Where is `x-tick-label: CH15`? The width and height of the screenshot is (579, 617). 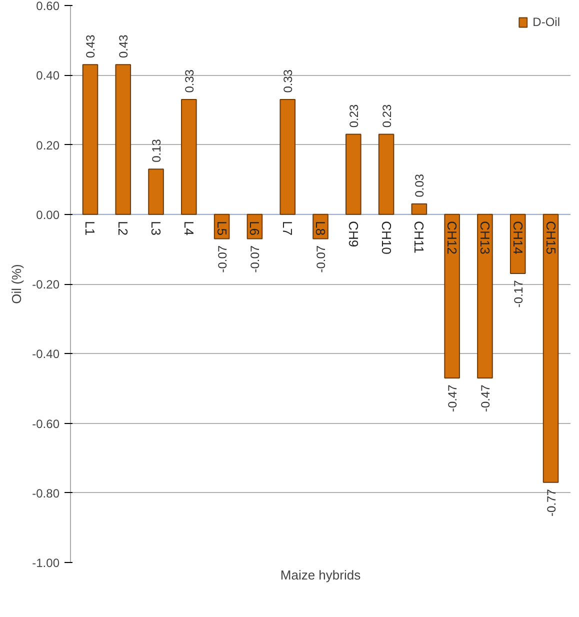
x-tick-label: CH15 is located at coordinates (550, 237).